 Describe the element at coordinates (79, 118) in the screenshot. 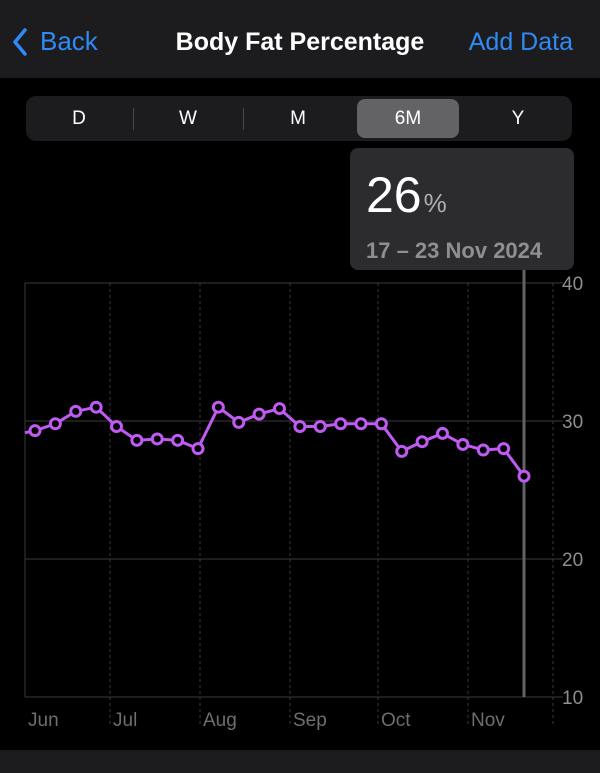

I see `segment-d: D` at that location.